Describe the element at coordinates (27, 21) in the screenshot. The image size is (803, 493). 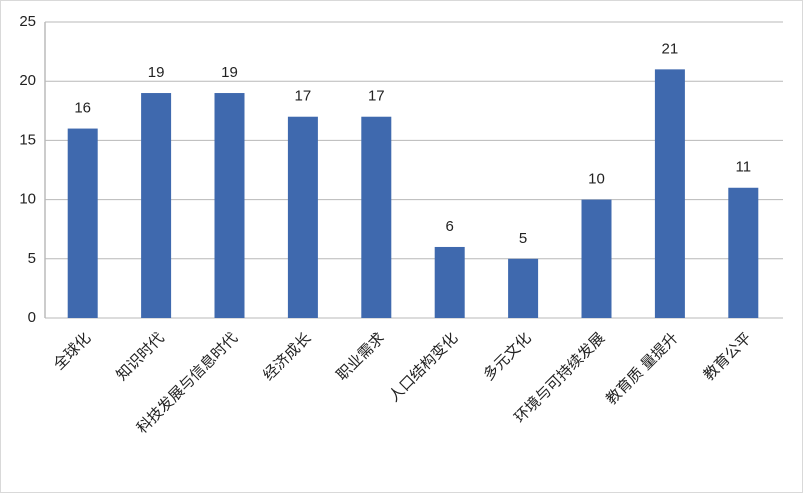
I see `y-tick-label: 25` at that location.